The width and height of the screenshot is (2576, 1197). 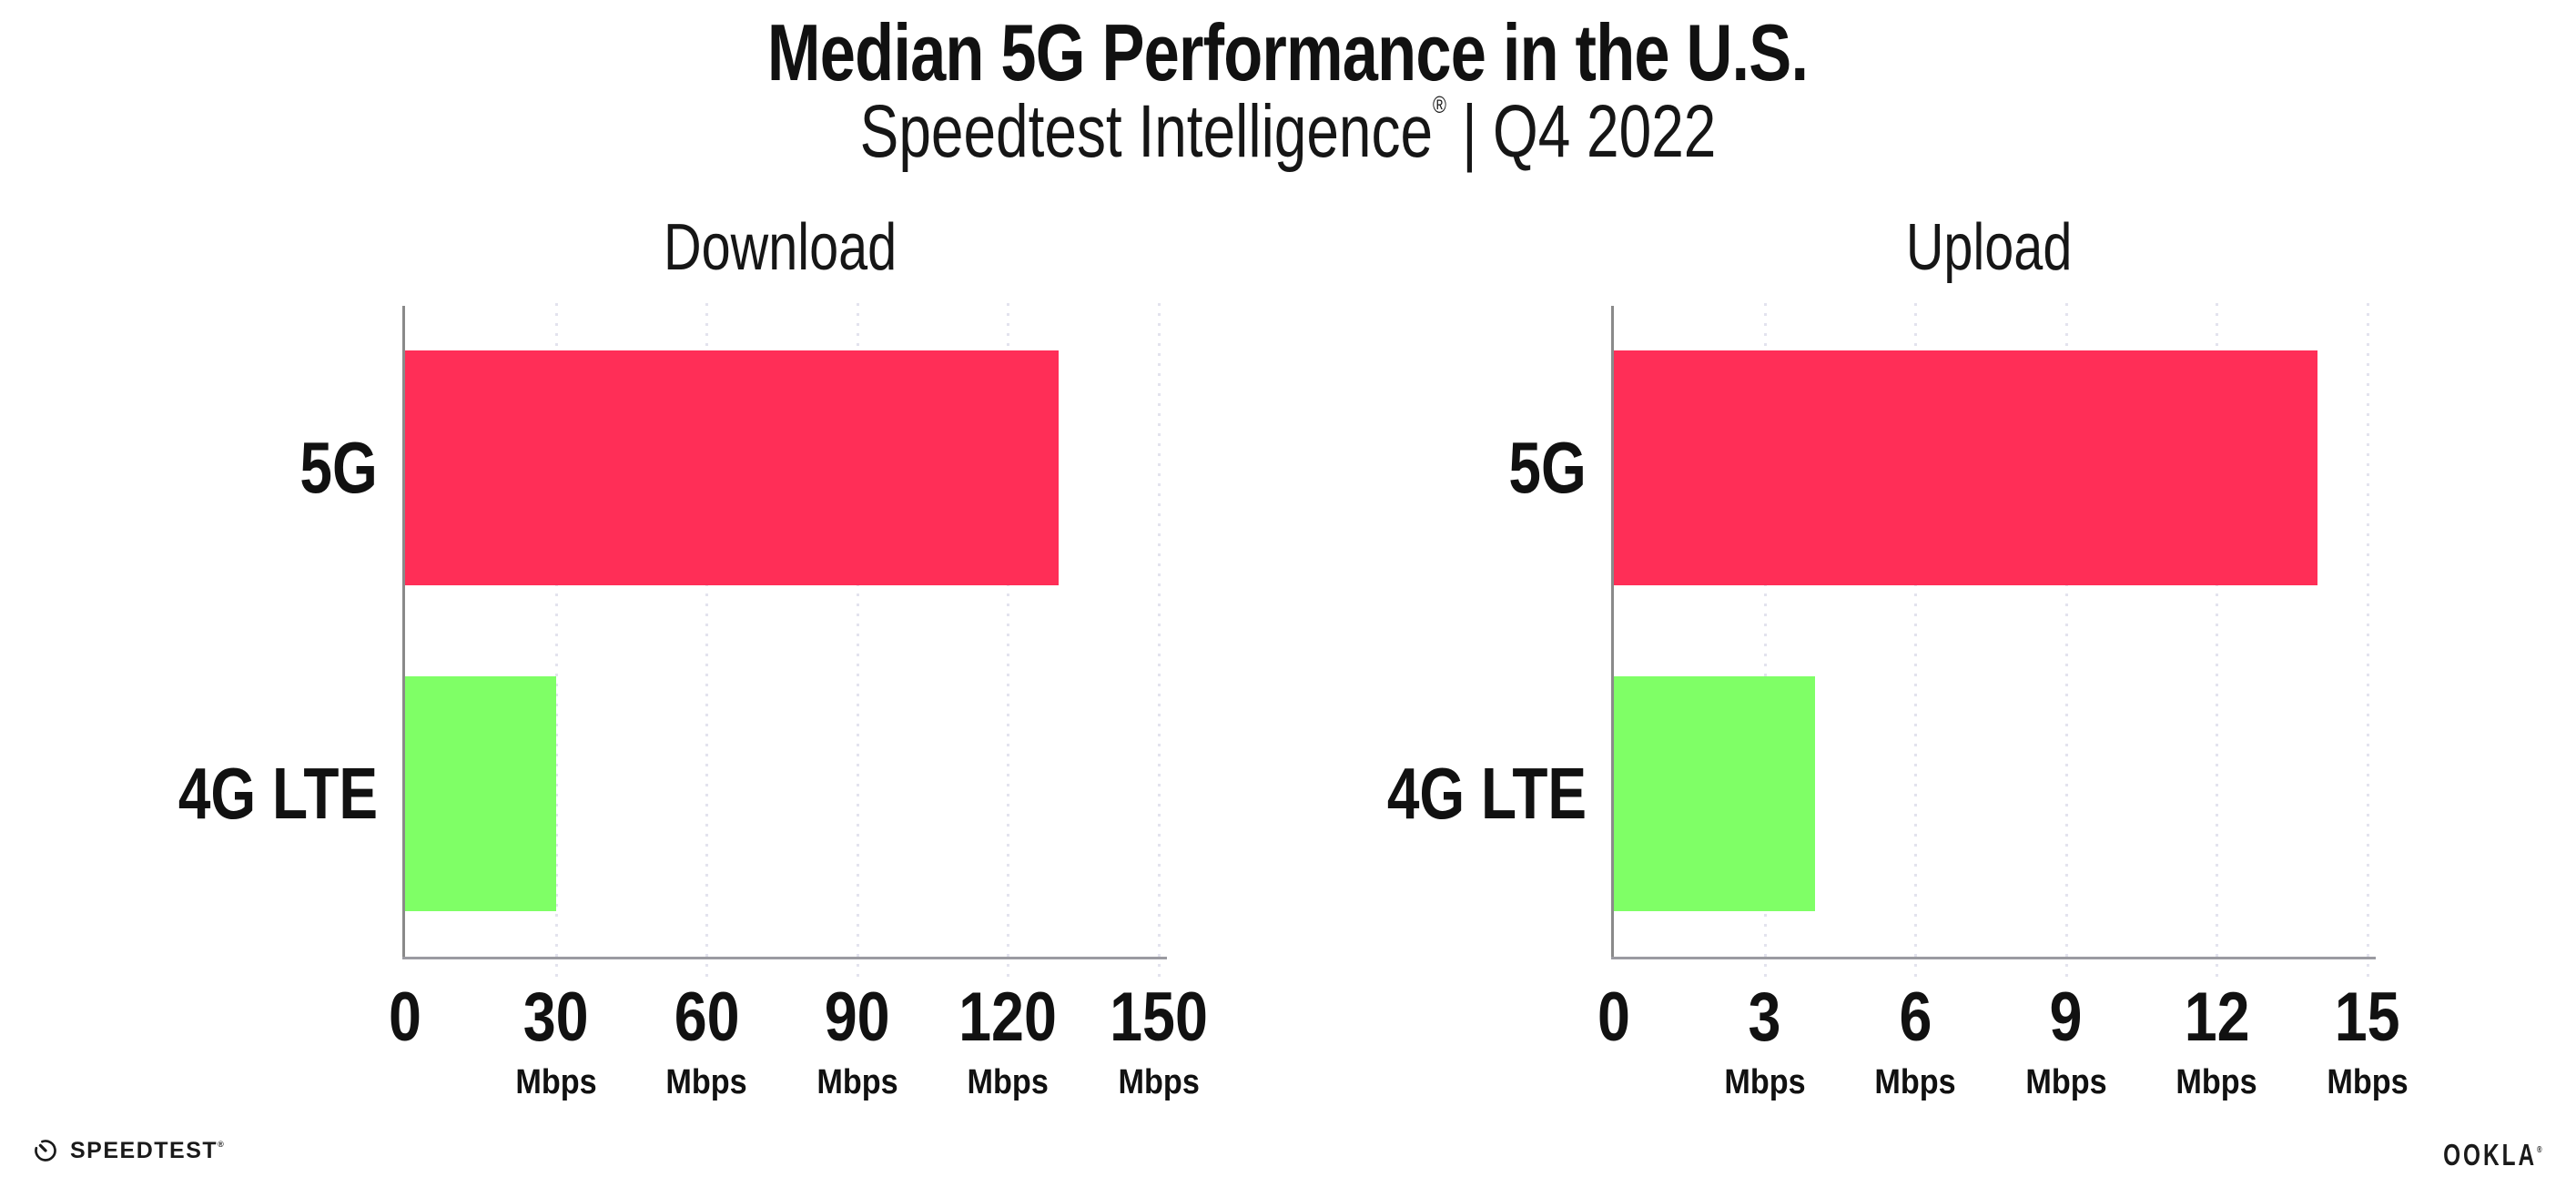 I want to click on speedtest-logo: SPEEDTEST®, so click(x=128, y=1150).